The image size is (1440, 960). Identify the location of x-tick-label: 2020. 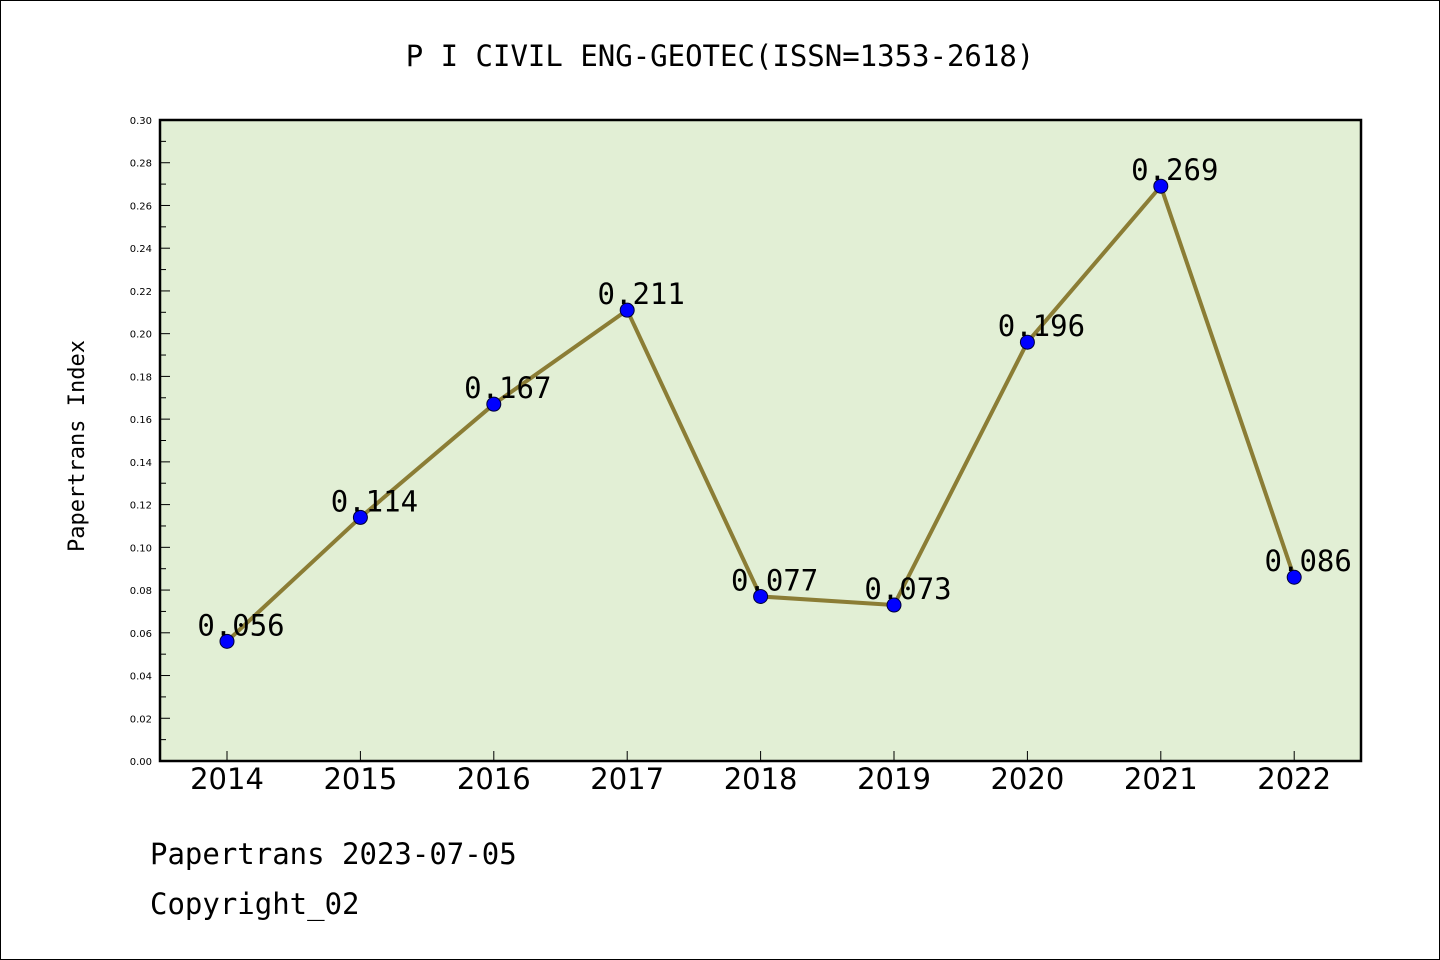
(1027, 779).